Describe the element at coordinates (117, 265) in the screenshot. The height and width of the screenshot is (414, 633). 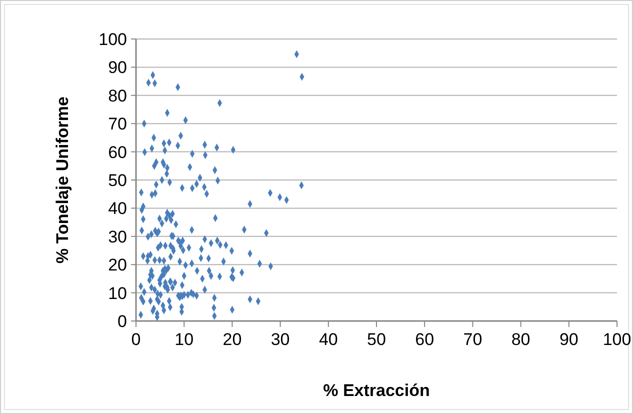
I see `y-tick-label: 20` at that location.